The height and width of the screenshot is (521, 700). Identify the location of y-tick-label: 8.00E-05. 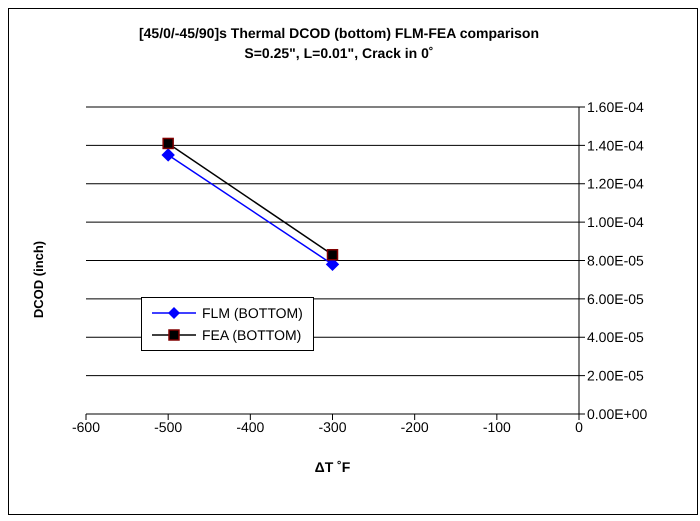
(615, 260).